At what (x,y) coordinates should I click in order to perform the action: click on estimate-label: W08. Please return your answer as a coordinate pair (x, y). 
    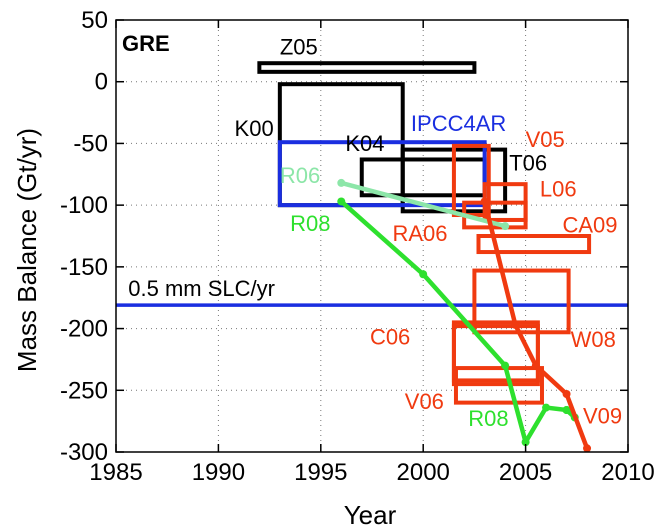
    Looking at the image, I should click on (593, 339).